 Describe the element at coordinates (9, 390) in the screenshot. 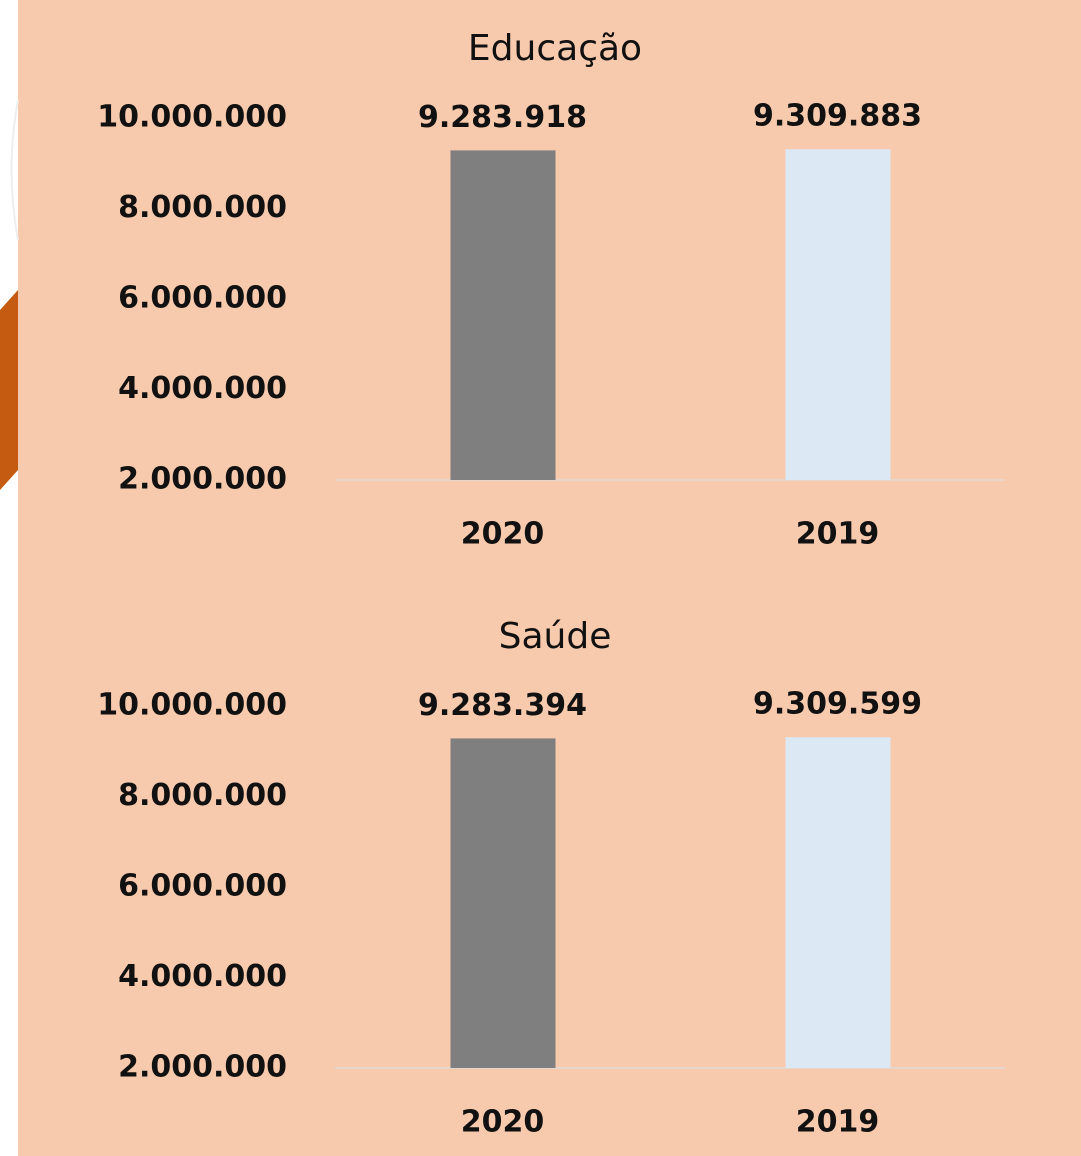

I see `decoration` at that location.